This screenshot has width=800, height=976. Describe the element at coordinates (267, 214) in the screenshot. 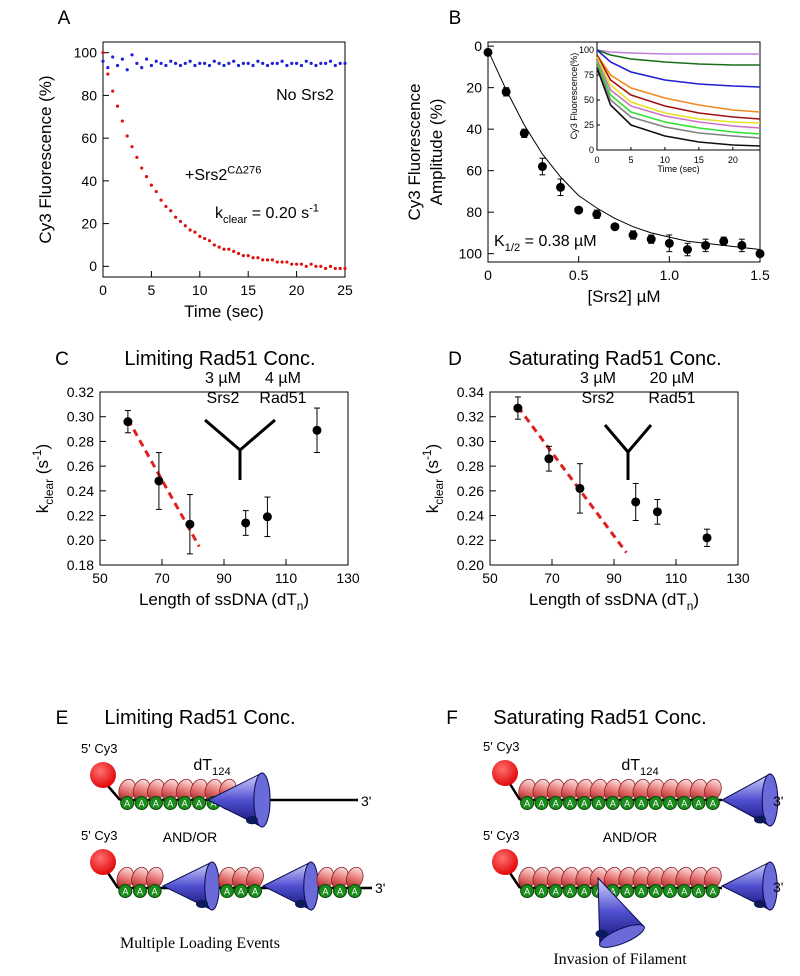

I see `annotation: kclear = 0.20 s-1` at that location.